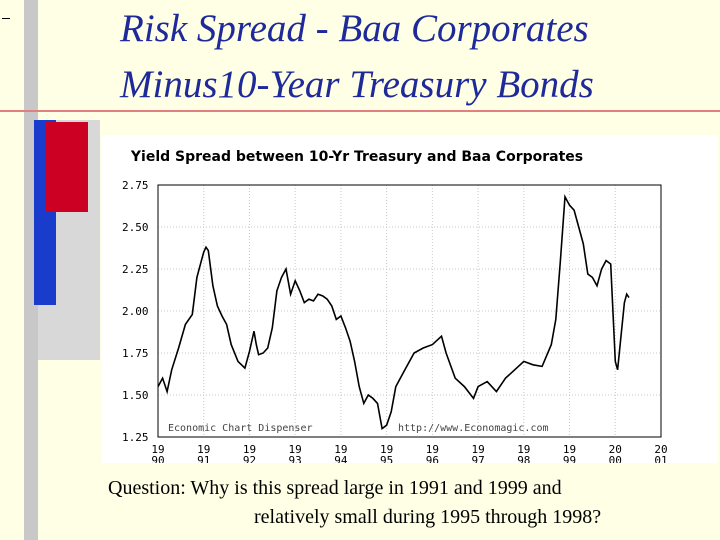 This screenshot has height=540, width=720. Describe the element at coordinates (295, 458) in the screenshot. I see `x-tick-label-bottom: 93` at that location.